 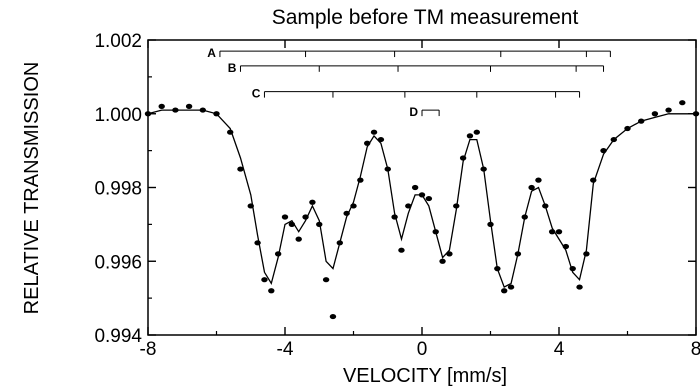 What do you see at coordinates (32, 188) in the screenshot?
I see `y-axis-label: RELATIVE TRANSMISSION` at bounding box center [32, 188].